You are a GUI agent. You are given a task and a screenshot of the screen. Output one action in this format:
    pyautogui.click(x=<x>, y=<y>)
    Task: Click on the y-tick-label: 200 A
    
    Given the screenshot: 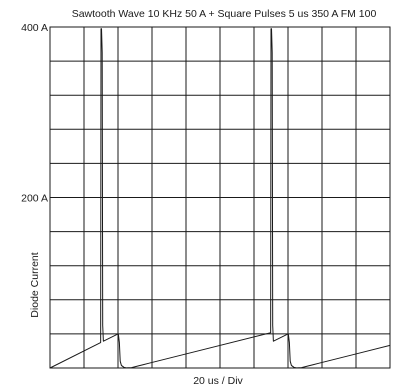 What is the action you would take?
    pyautogui.click(x=34, y=199)
    